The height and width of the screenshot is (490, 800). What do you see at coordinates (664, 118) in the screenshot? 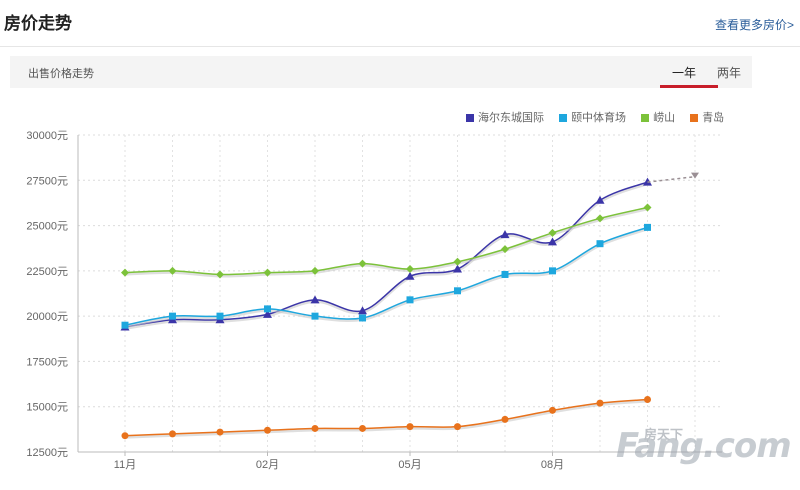
I see `legend-label: 崂山` at bounding box center [664, 118].